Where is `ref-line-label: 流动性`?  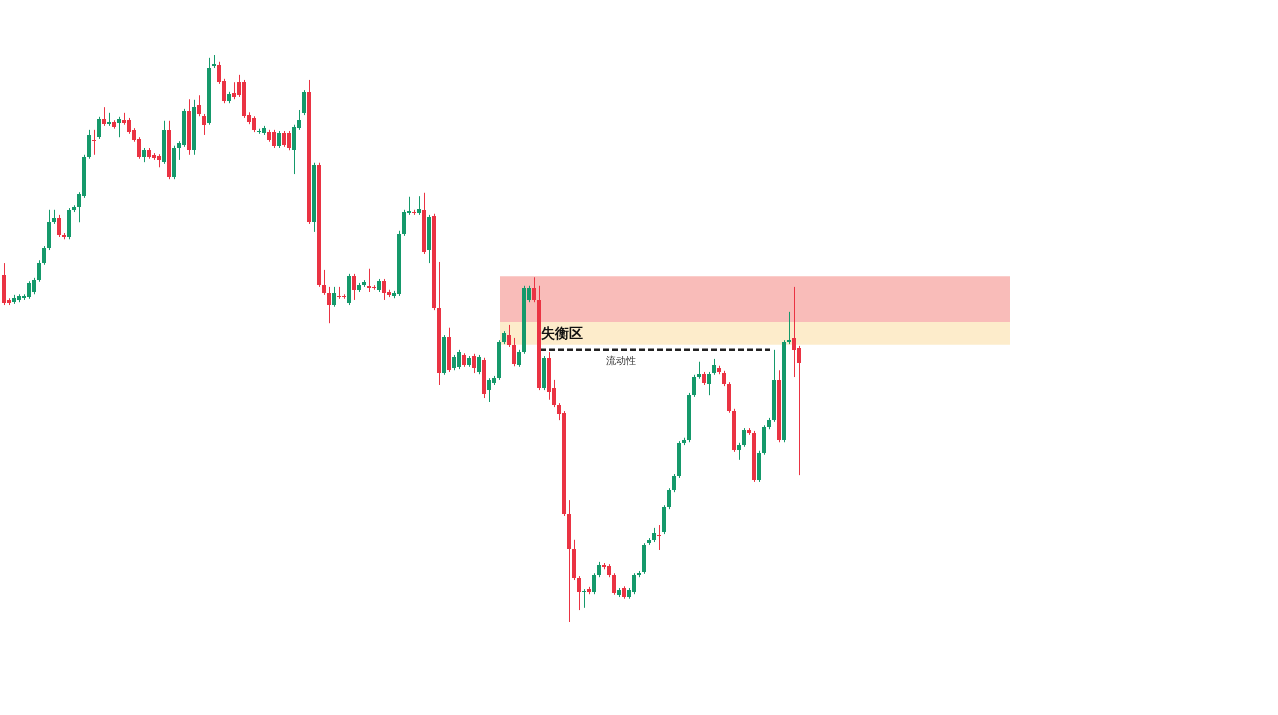 ref-line-label: 流动性 is located at coordinates (621, 360).